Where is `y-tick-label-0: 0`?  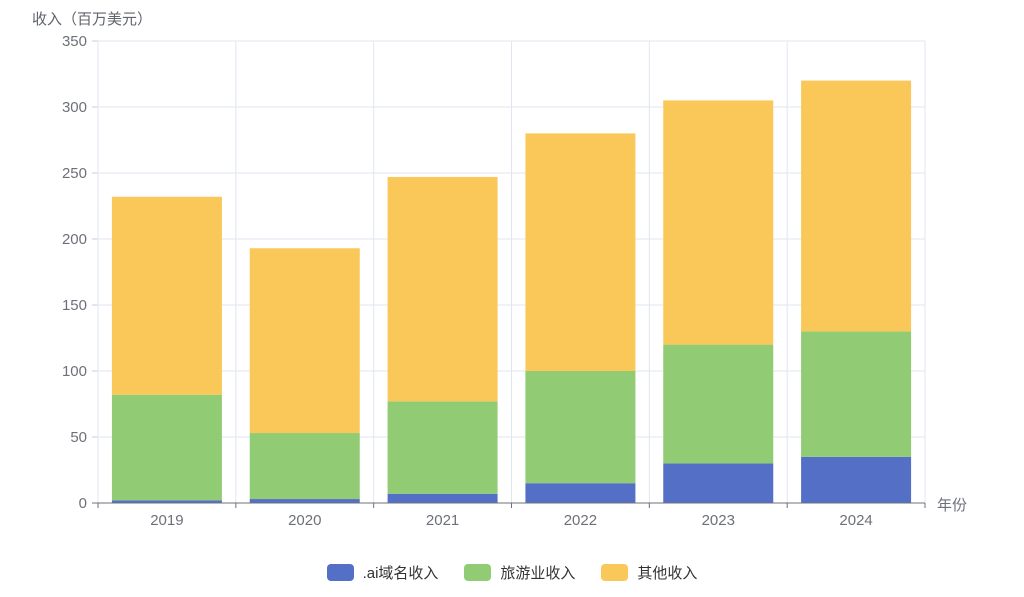 y-tick-label-0: 0 is located at coordinates (83, 503).